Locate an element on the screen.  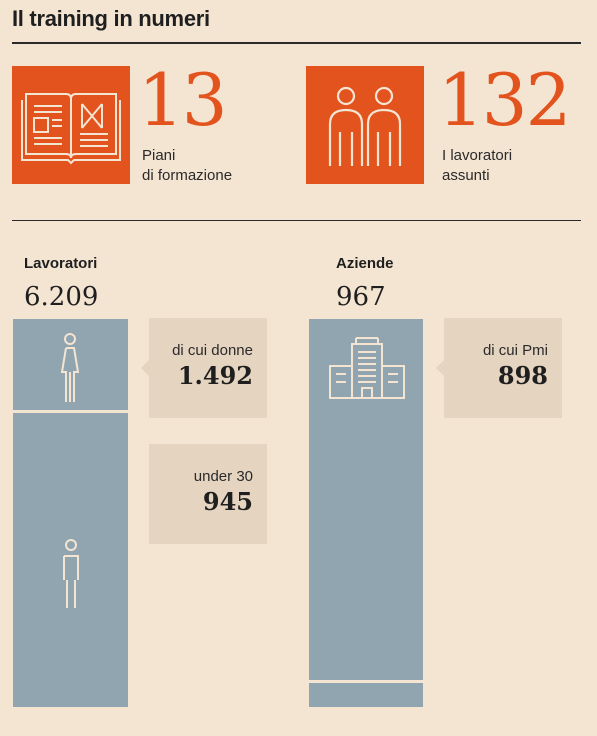
women-callout: di cui donne 1.492 is located at coordinates (208, 368).